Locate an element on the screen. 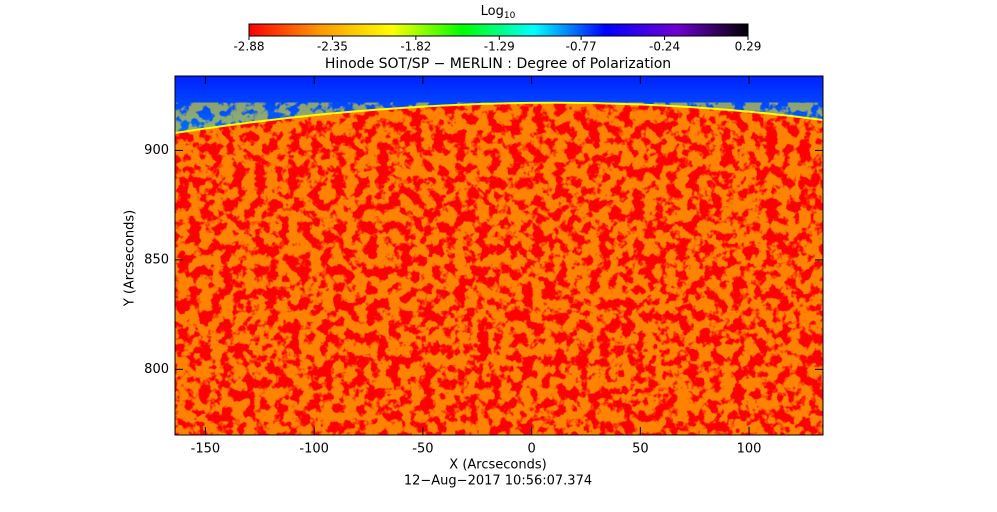  colorbar-tick-label: 0.29 is located at coordinates (748, 47).